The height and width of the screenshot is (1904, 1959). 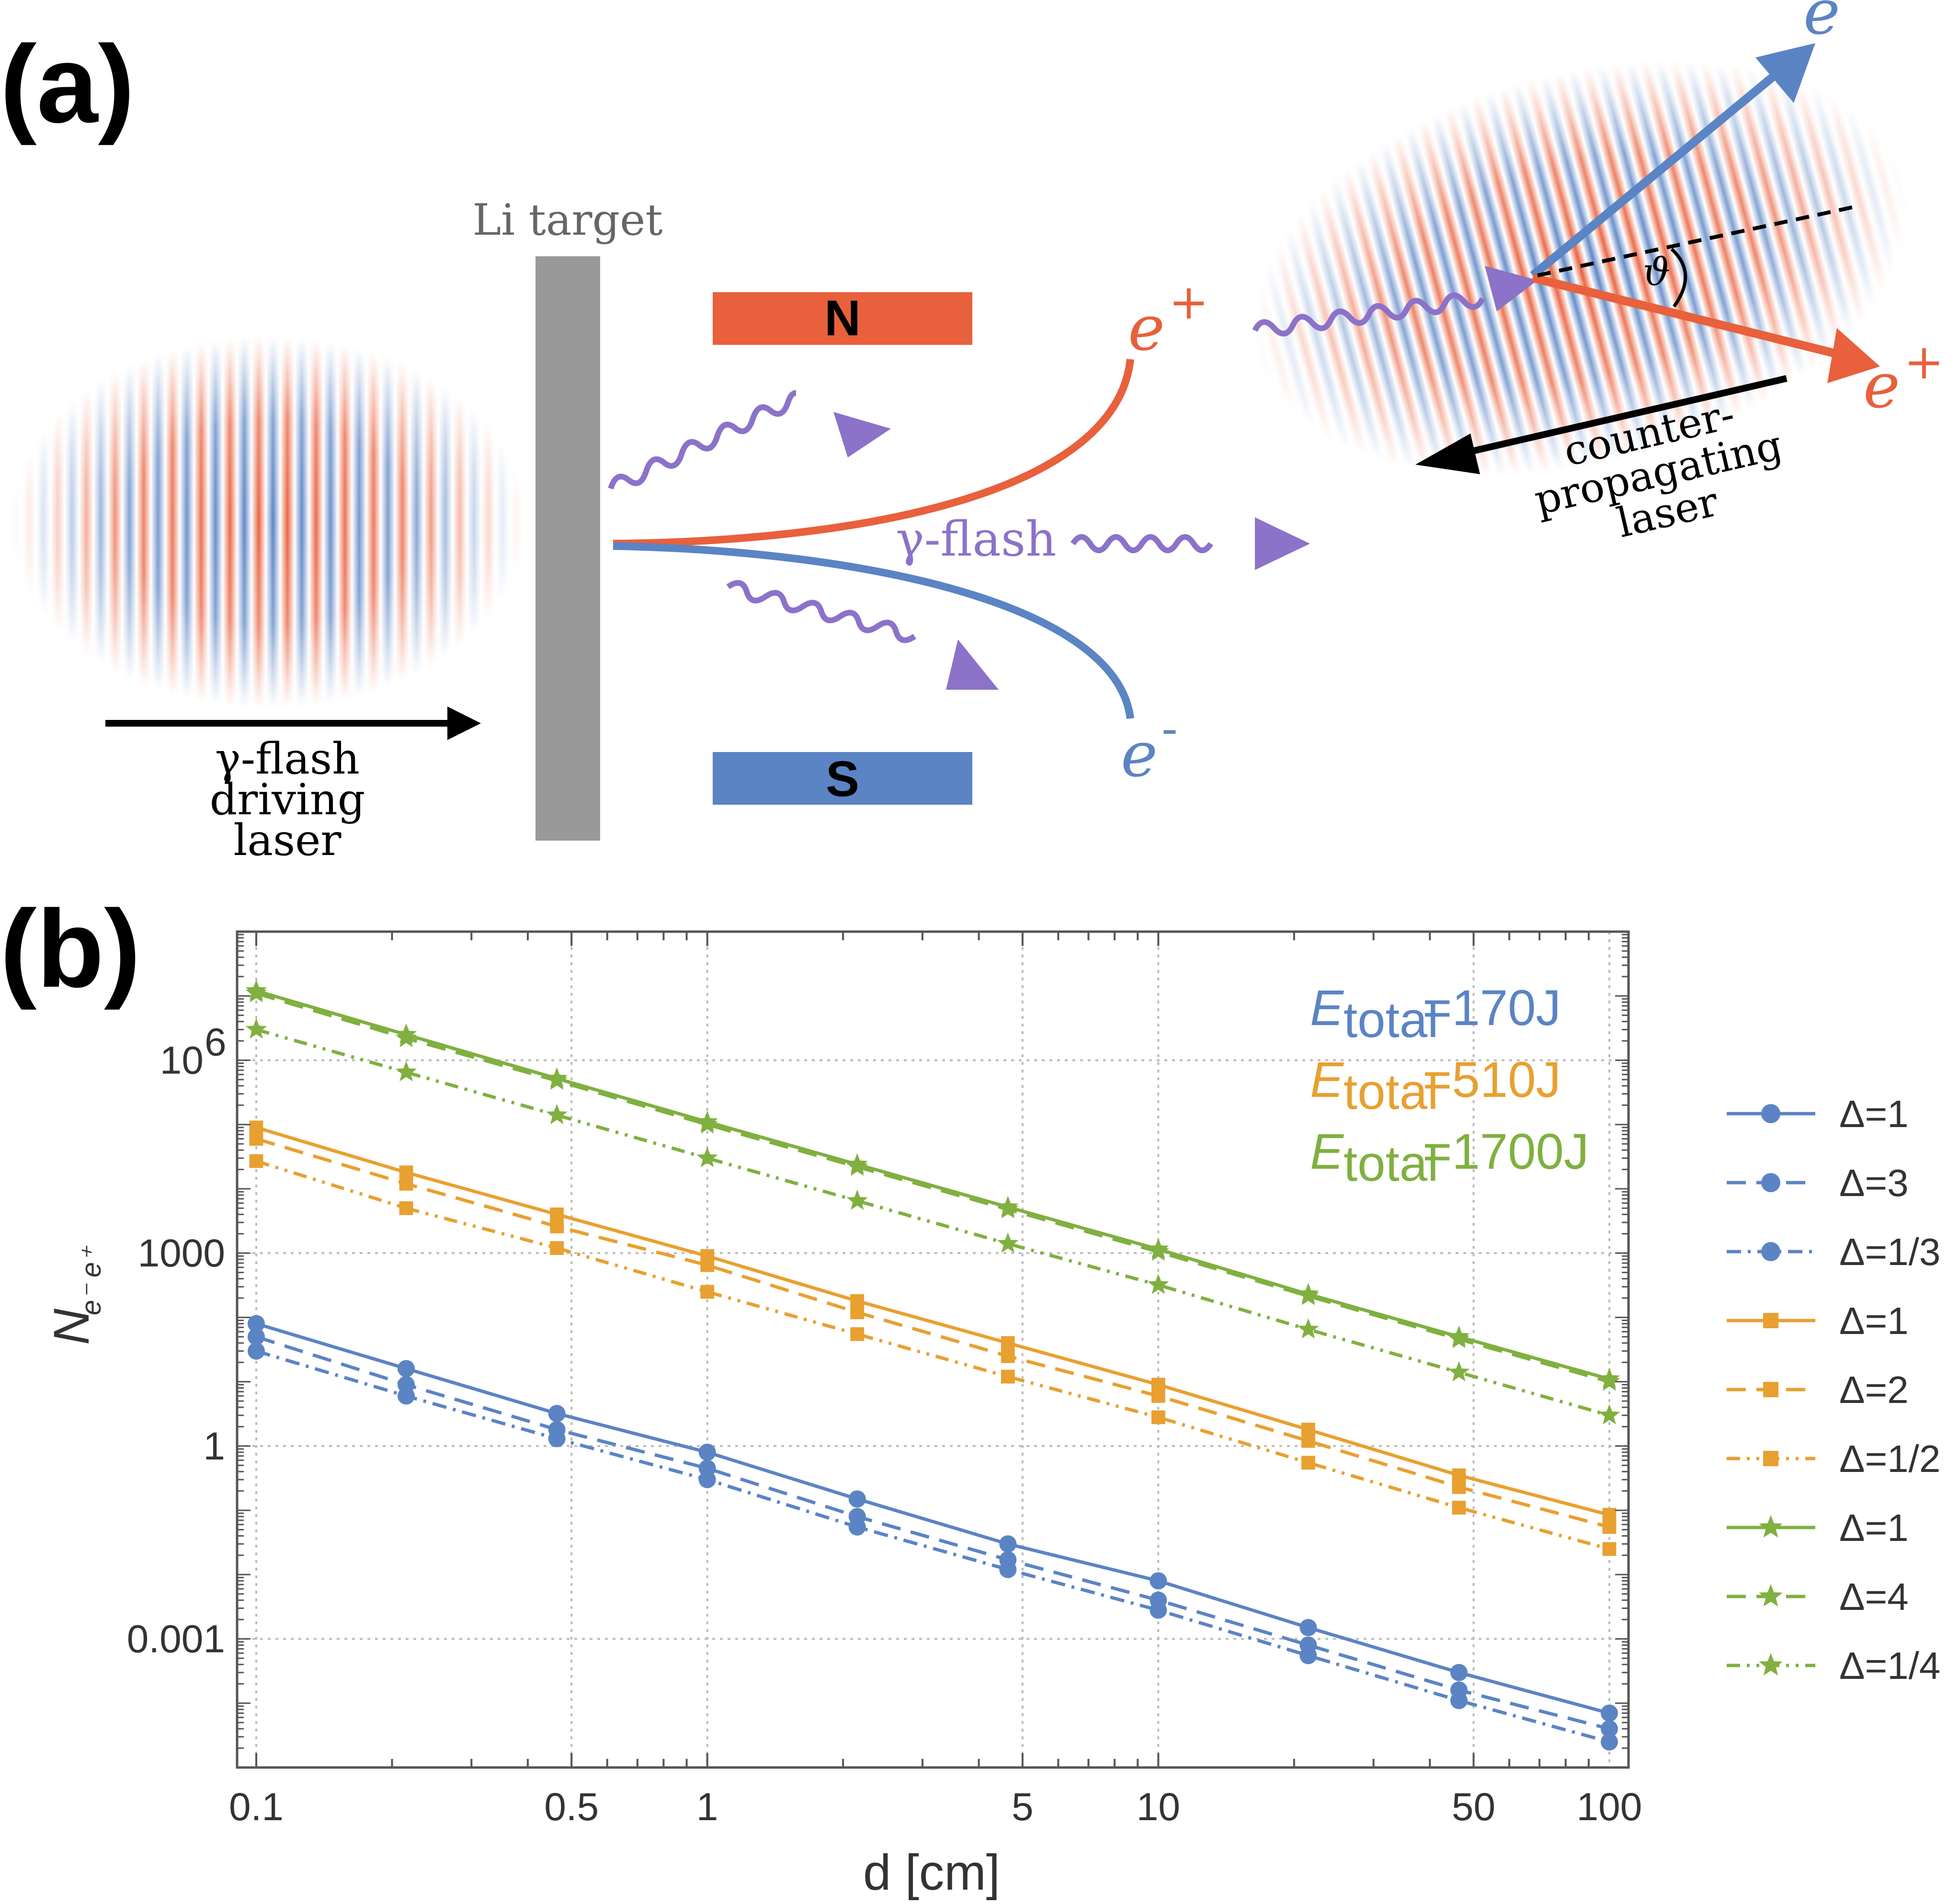 I want to click on outgoing-positron-line, so click(x=1686, y=316).